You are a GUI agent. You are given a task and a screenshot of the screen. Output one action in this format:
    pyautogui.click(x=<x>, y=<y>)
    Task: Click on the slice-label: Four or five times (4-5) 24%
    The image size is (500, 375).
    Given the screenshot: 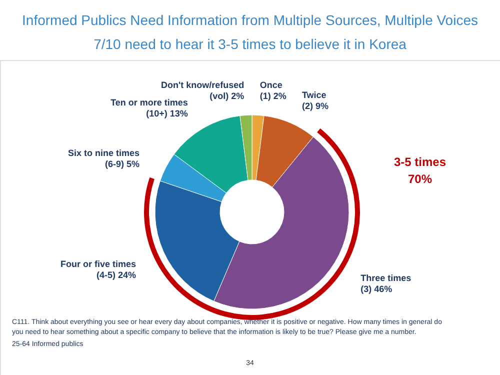 What is the action you would take?
    pyautogui.click(x=98, y=269)
    